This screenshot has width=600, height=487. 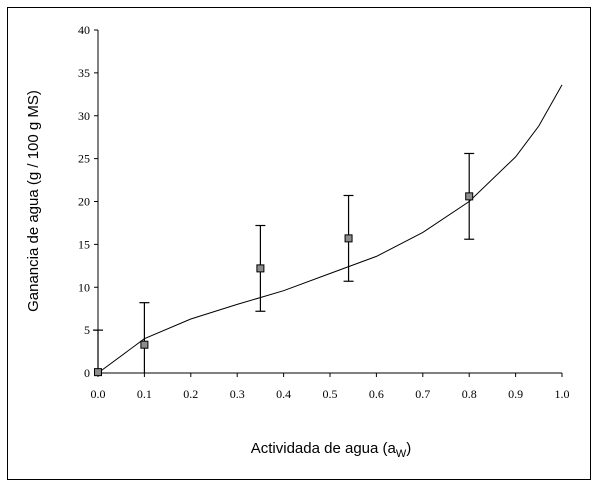 I want to click on x-axis-ticks: 0.0 0.1 0.2 0.3 0.4 0.5 0.6 0.7 0.8 0.9 1.0, so click(x=330, y=387).